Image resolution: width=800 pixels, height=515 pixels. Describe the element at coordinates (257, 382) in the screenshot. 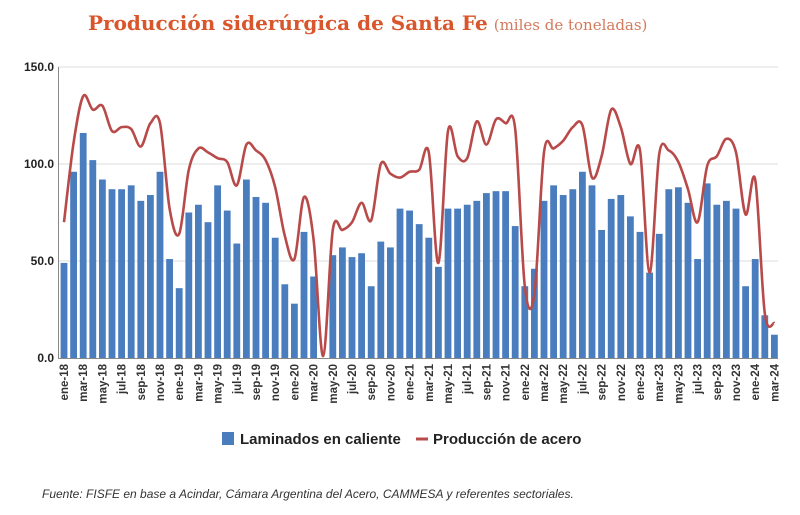

I see `x-tick-label: sep-19` at that location.